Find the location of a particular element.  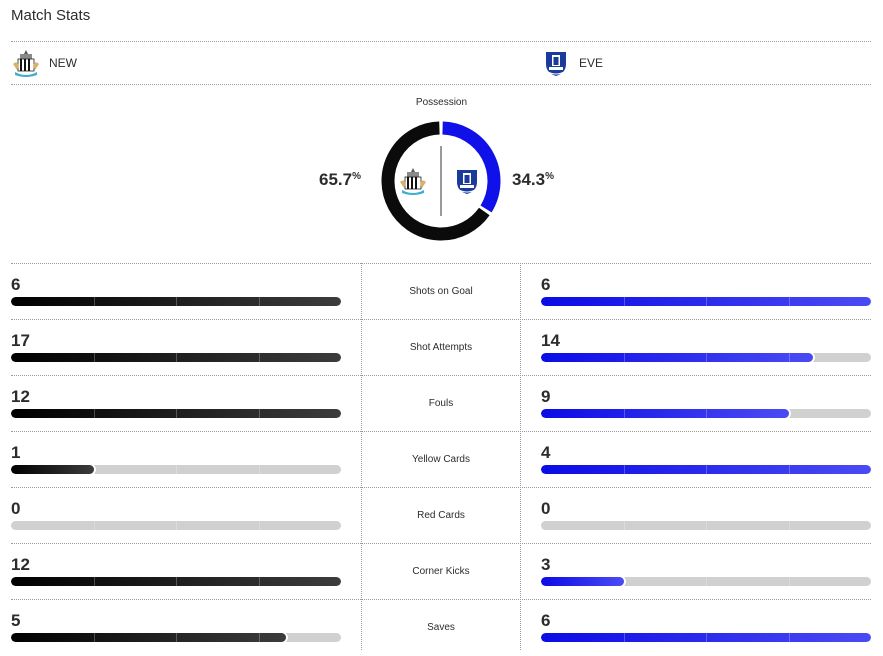

stat-label: Yellow Cards is located at coordinates (441, 459).